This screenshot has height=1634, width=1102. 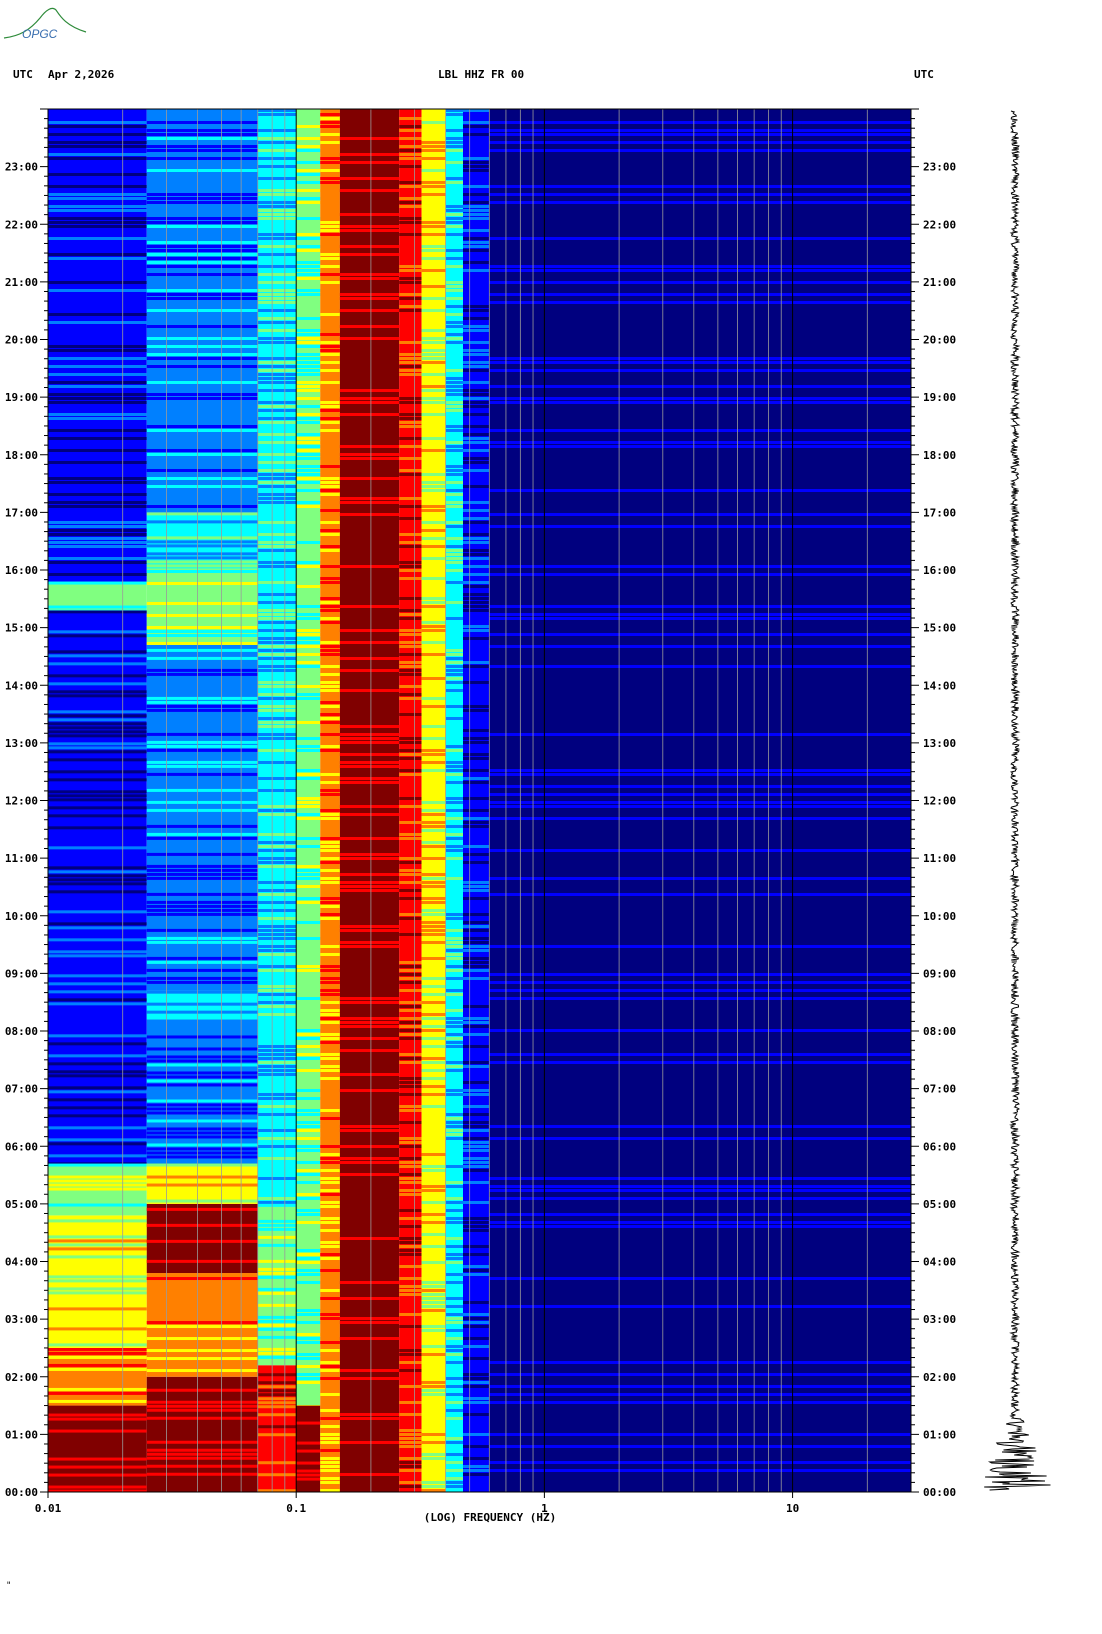 I want to click on heat-cell, so click(x=433, y=800).